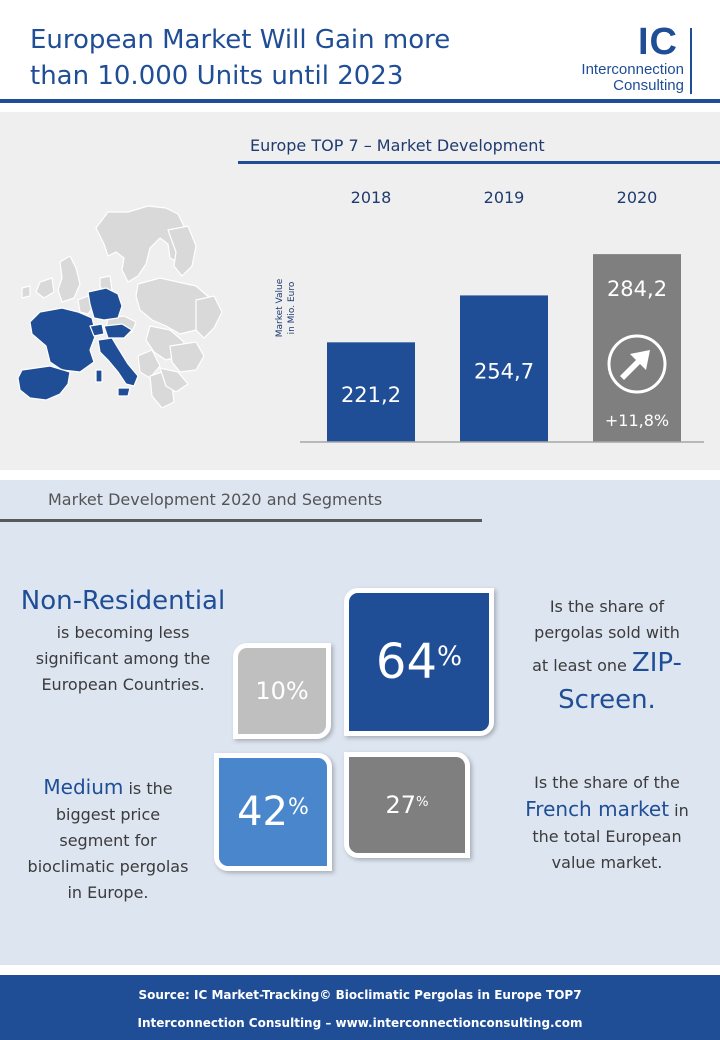 The image size is (720, 1040). I want to click on text-line: in Europe., so click(108, 892).